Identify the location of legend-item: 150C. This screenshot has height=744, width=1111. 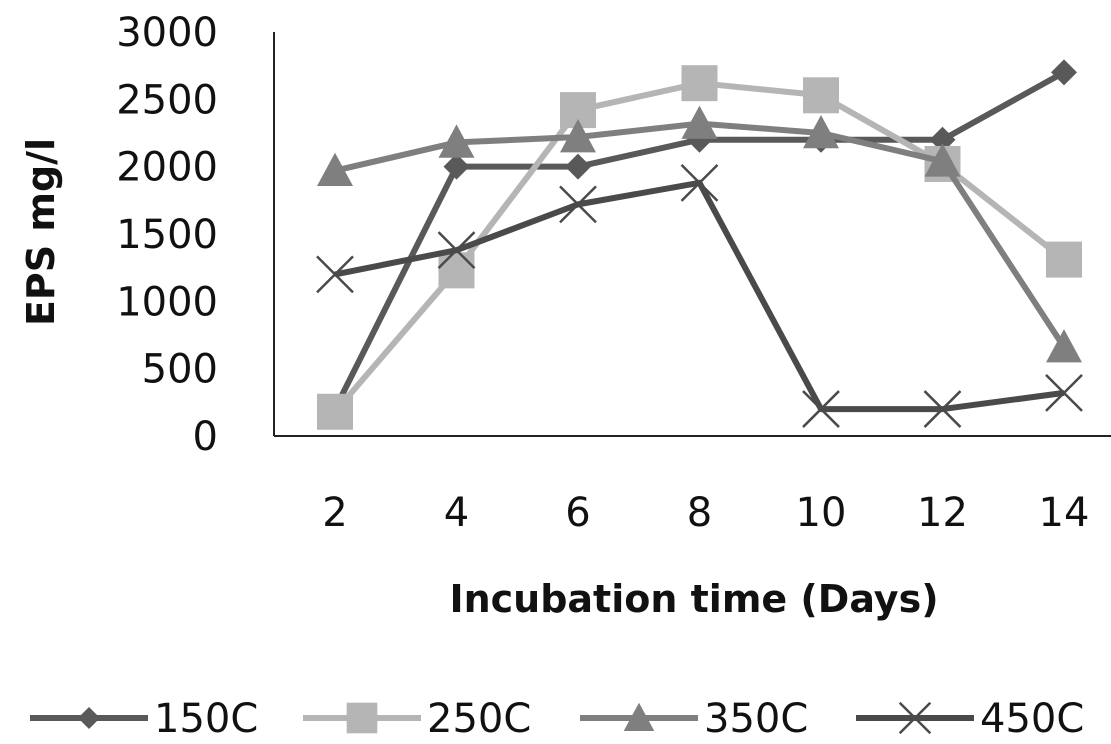
(144, 719).